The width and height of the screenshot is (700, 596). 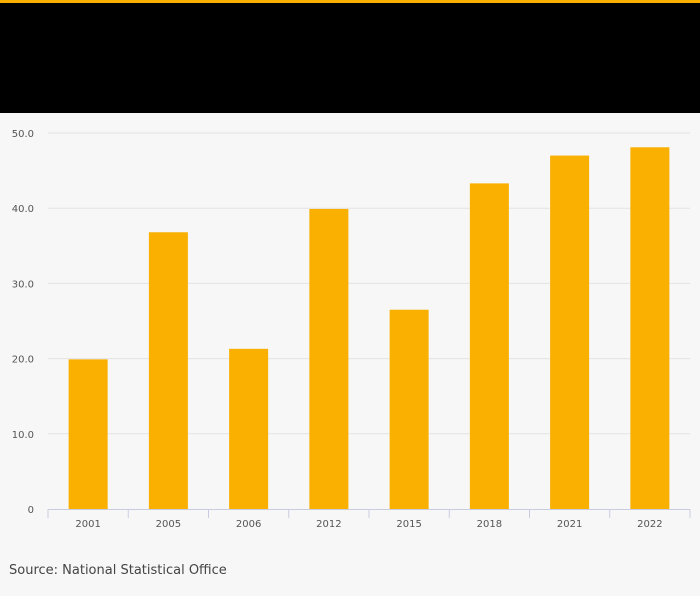 I want to click on top-accent-strip, so click(x=350, y=1).